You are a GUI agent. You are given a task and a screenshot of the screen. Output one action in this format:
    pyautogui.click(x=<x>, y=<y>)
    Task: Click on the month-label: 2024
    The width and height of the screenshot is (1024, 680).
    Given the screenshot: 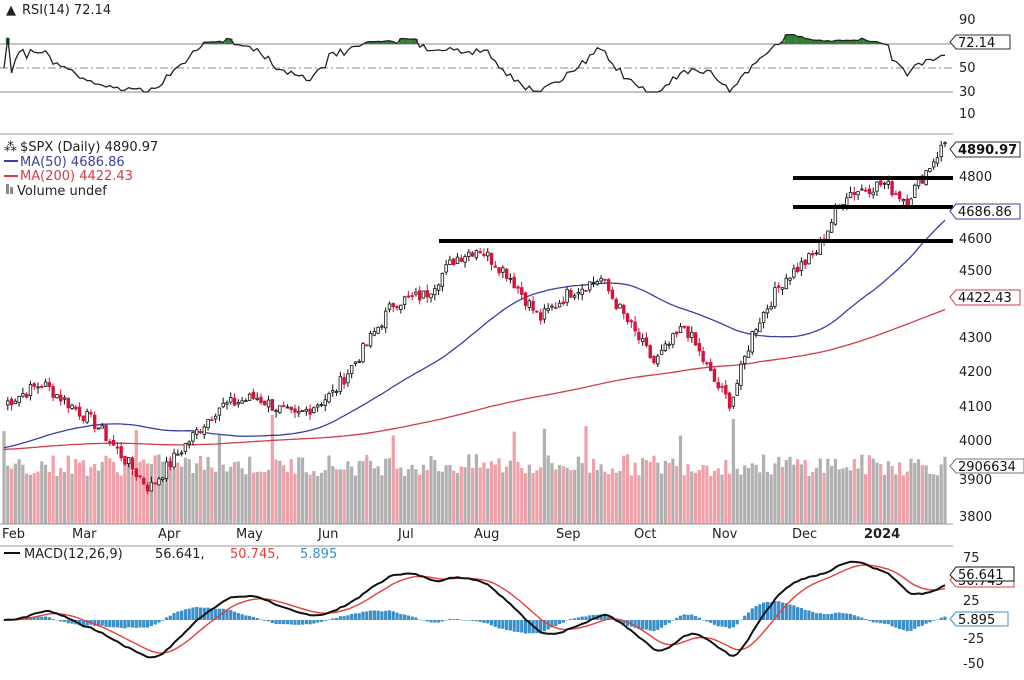 What is the action you would take?
    pyautogui.click(x=882, y=534)
    